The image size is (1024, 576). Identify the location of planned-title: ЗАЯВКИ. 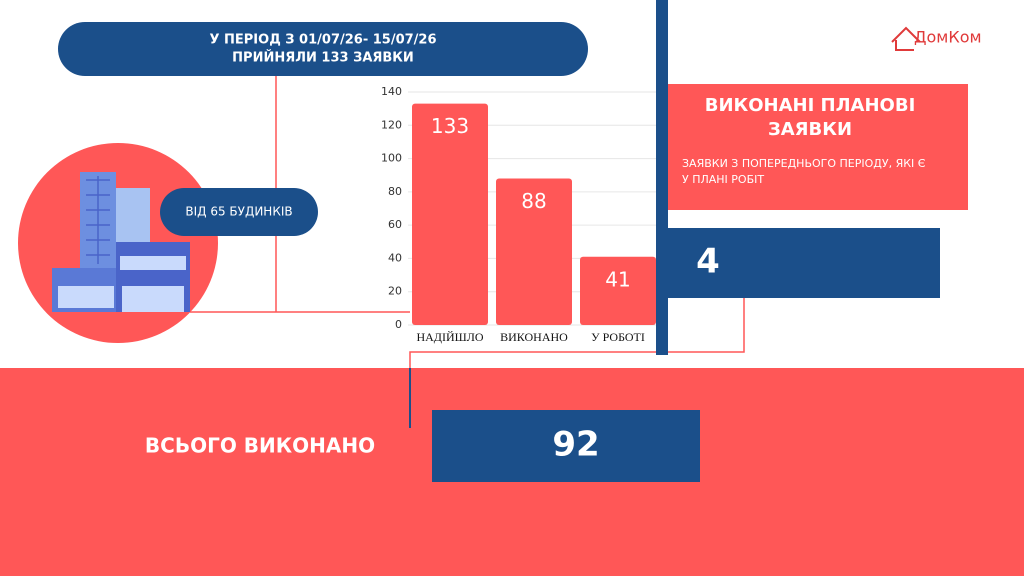
(810, 129).